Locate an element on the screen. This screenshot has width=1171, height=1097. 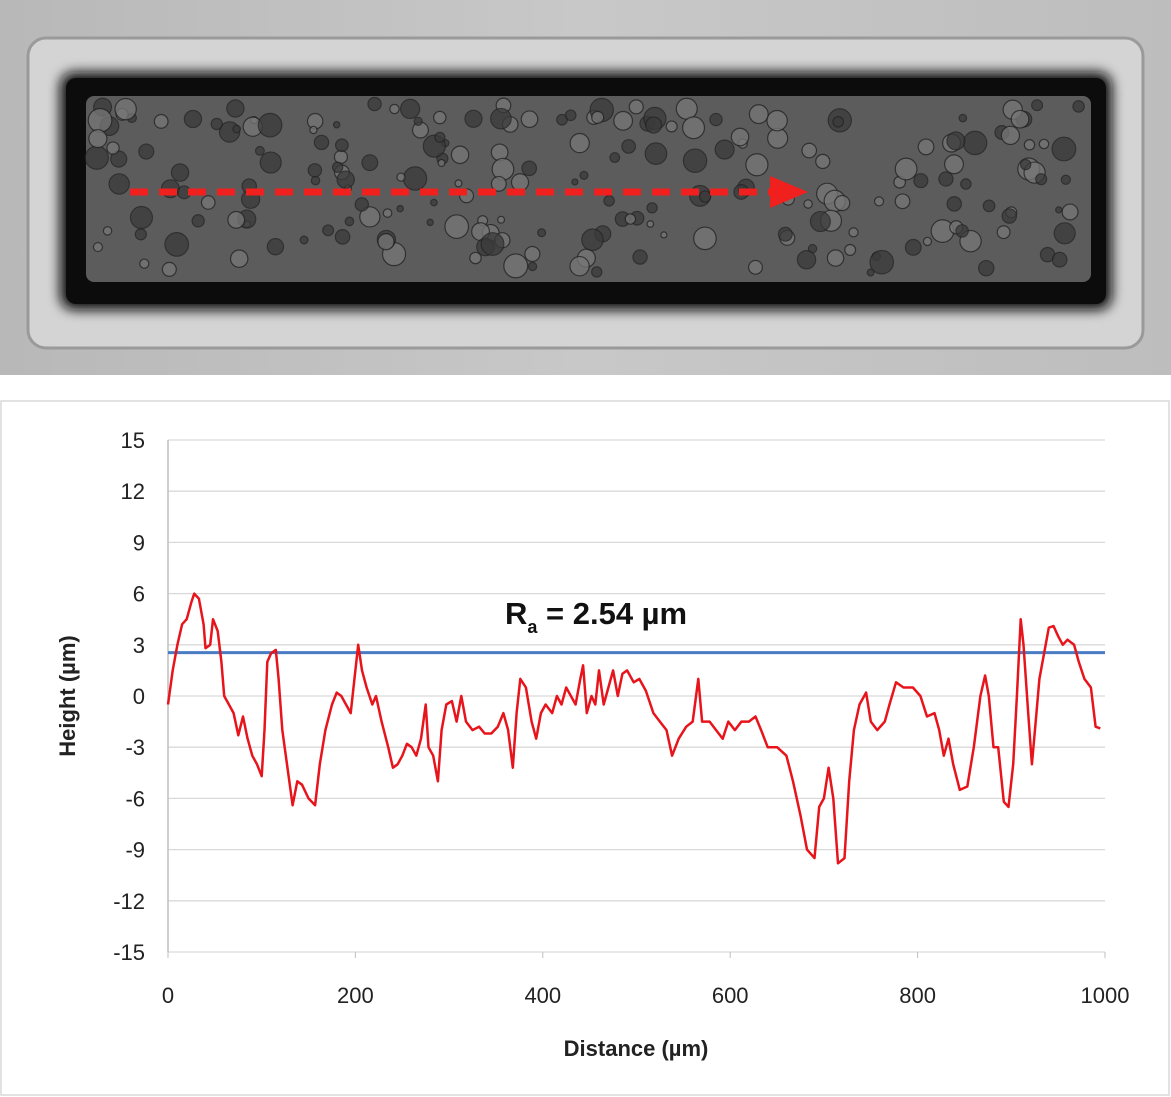
y-tick-label: 3 is located at coordinates (139, 645).